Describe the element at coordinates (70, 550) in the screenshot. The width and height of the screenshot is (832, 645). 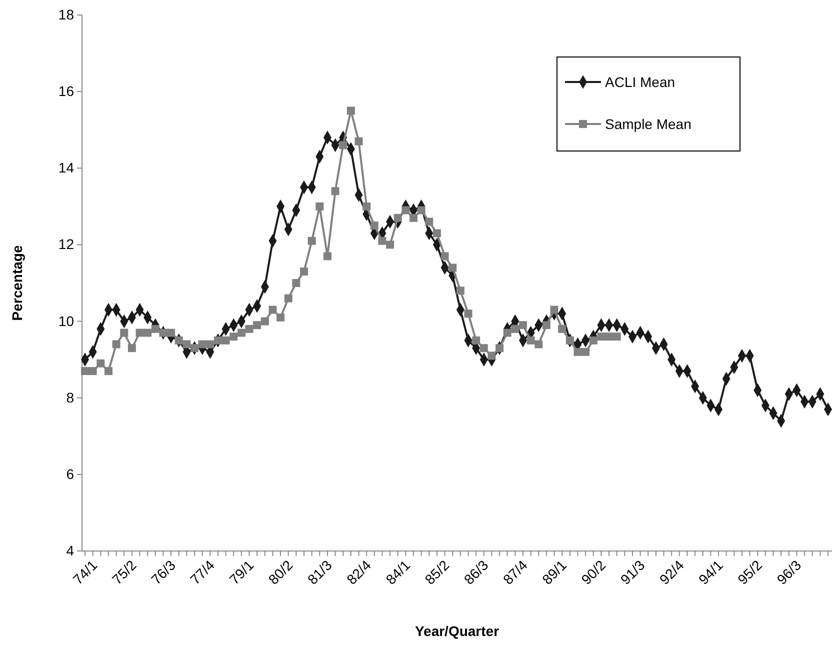
I see `y-tick-label: 4` at that location.